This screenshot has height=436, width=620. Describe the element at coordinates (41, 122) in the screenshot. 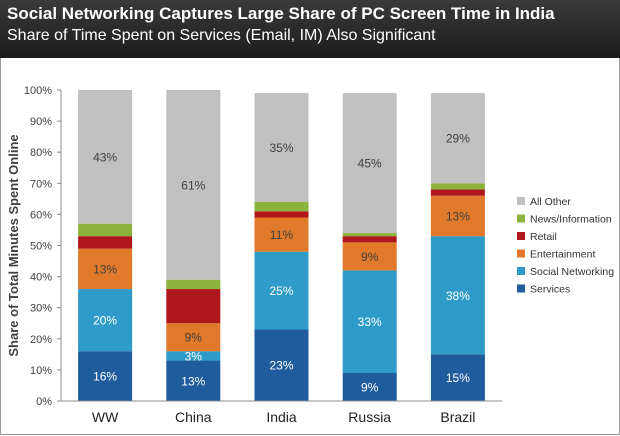

I see `y-tick-label: 90%` at that location.